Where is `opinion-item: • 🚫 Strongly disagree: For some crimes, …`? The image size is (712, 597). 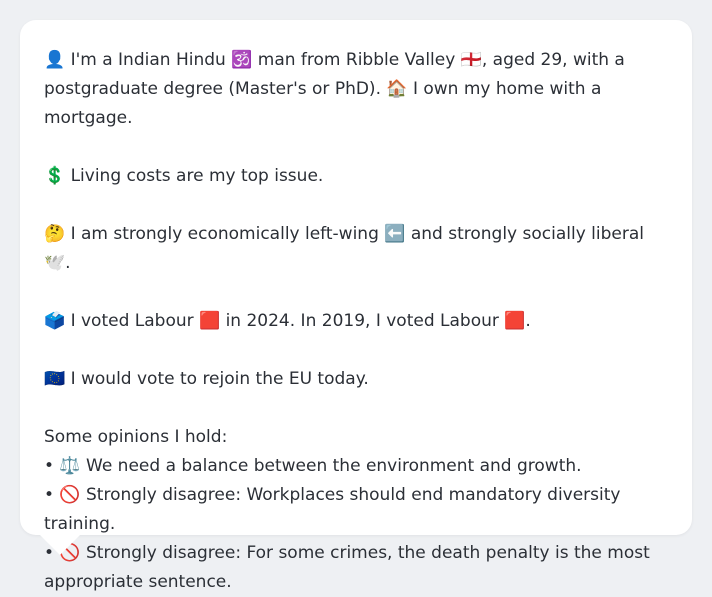 opinion-item: • 🚫 Strongly disagree: For some crimes, … is located at coordinates (347, 567).